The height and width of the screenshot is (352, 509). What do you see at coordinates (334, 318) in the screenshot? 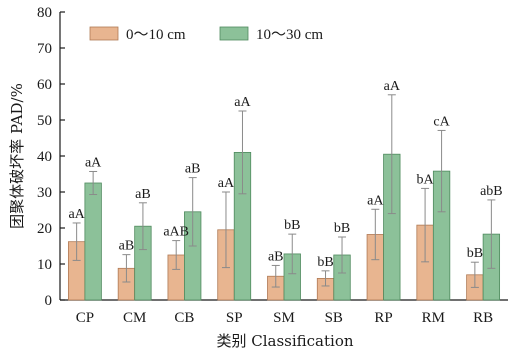
I see `x-tick-label: SB` at bounding box center [334, 318].